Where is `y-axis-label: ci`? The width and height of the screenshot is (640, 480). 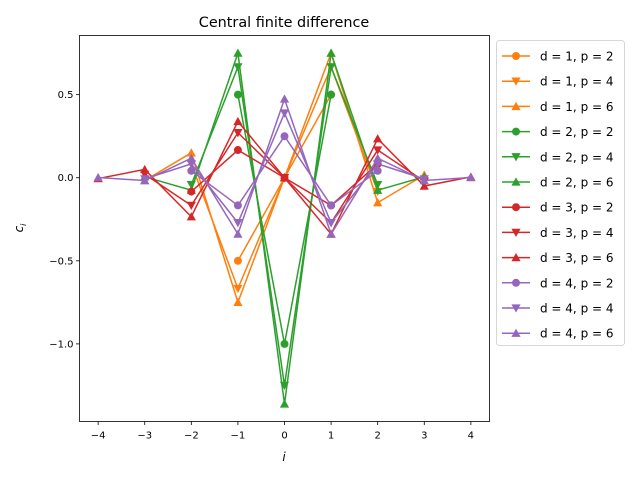 y-axis-label: ci is located at coordinates (20, 228).